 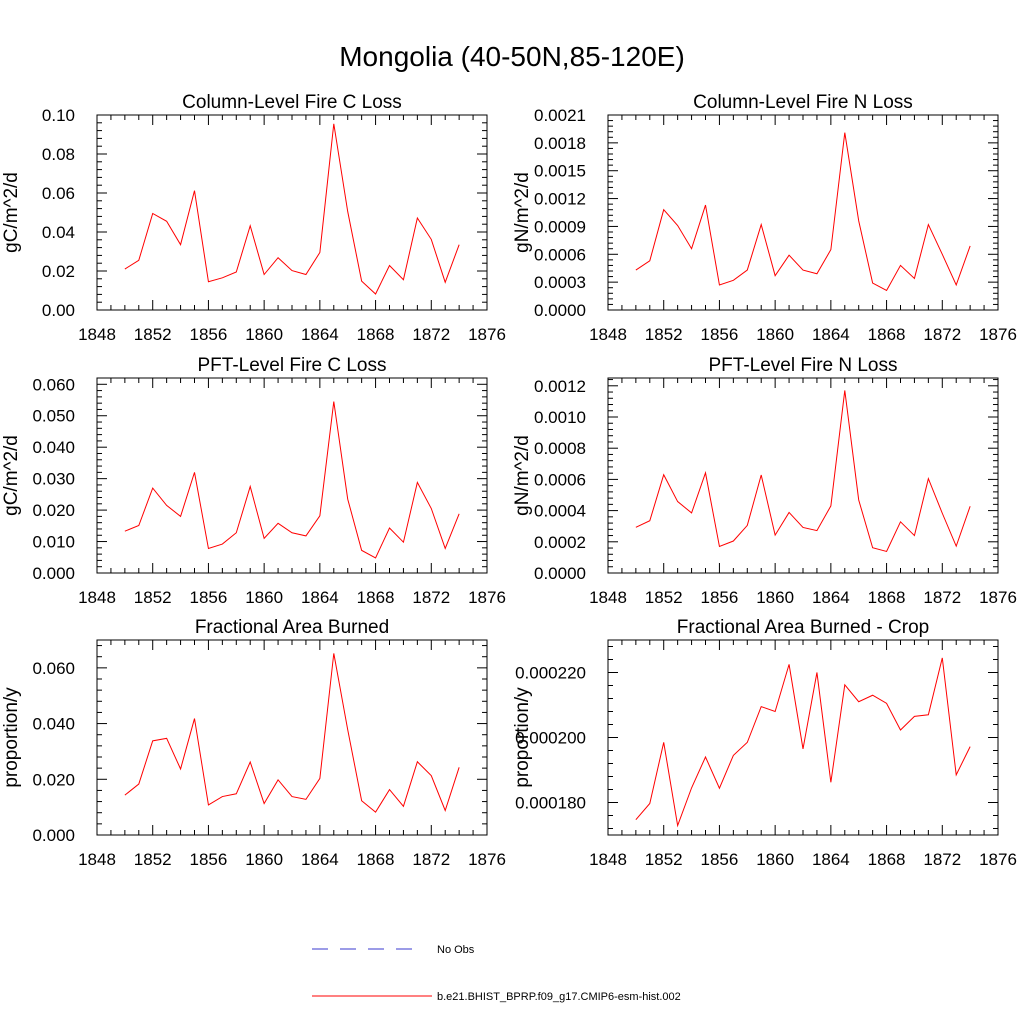 I want to click on y-tick-label: 0.000220, so click(x=550, y=673).